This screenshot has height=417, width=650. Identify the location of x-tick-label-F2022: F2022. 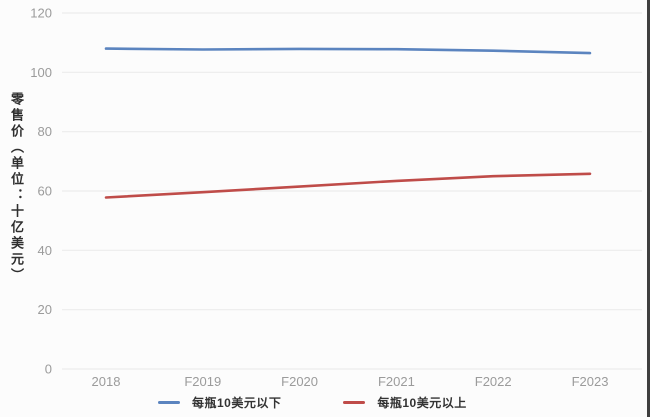
(493, 381).